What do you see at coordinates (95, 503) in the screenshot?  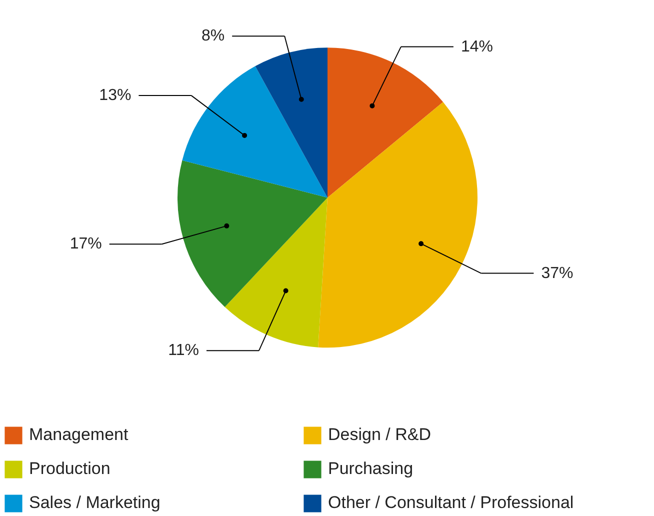 I see `legend-label: Sales / Marketing` at bounding box center [95, 503].